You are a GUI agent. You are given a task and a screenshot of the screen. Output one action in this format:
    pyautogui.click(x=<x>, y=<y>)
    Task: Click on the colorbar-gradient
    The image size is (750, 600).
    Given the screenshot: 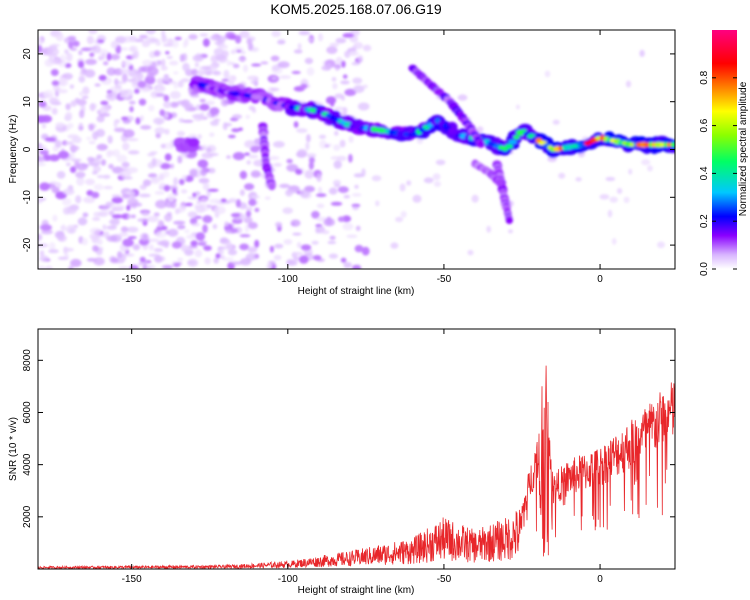 What is the action you would take?
    pyautogui.click(x=724, y=149)
    